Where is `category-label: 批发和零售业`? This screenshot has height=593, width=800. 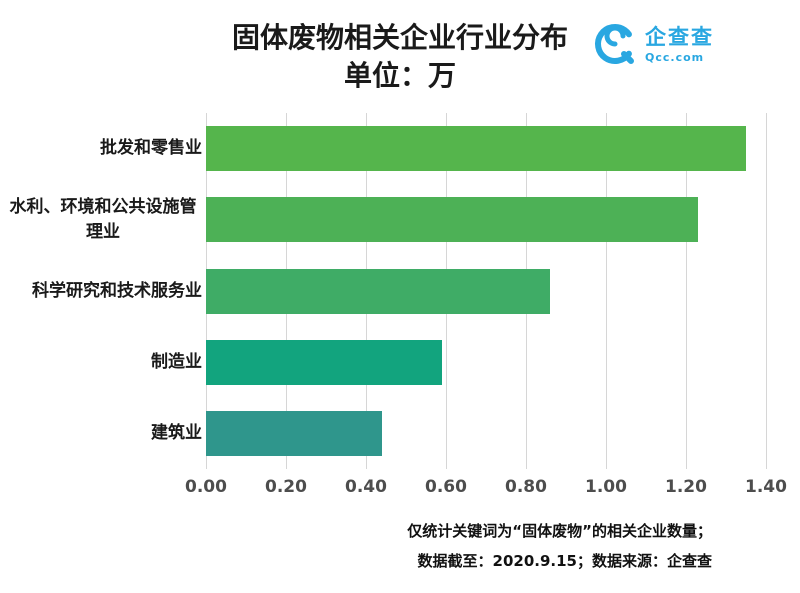 category-label: 批发和零售业 is located at coordinates (151, 148).